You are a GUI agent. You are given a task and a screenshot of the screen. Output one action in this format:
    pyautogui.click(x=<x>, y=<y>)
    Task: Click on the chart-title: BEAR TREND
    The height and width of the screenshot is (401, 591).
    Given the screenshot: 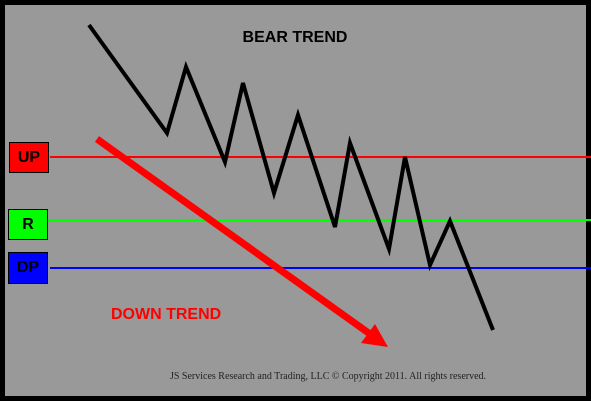 What is the action you would take?
    pyautogui.click(x=295, y=37)
    